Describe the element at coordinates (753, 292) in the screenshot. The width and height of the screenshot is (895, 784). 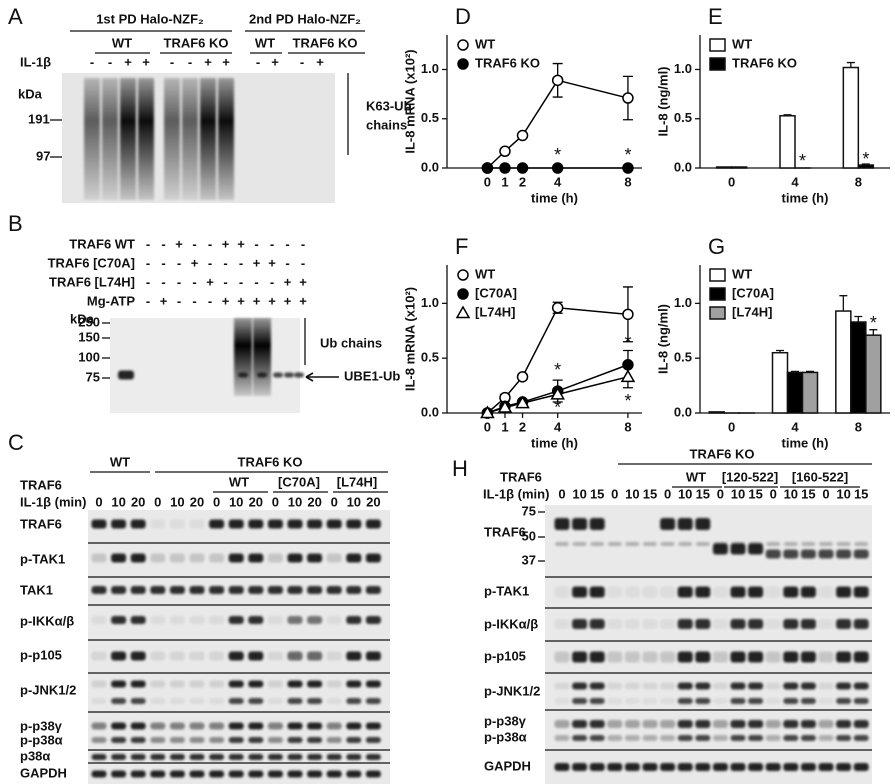
I see `legend-label: [C70A]` at that location.